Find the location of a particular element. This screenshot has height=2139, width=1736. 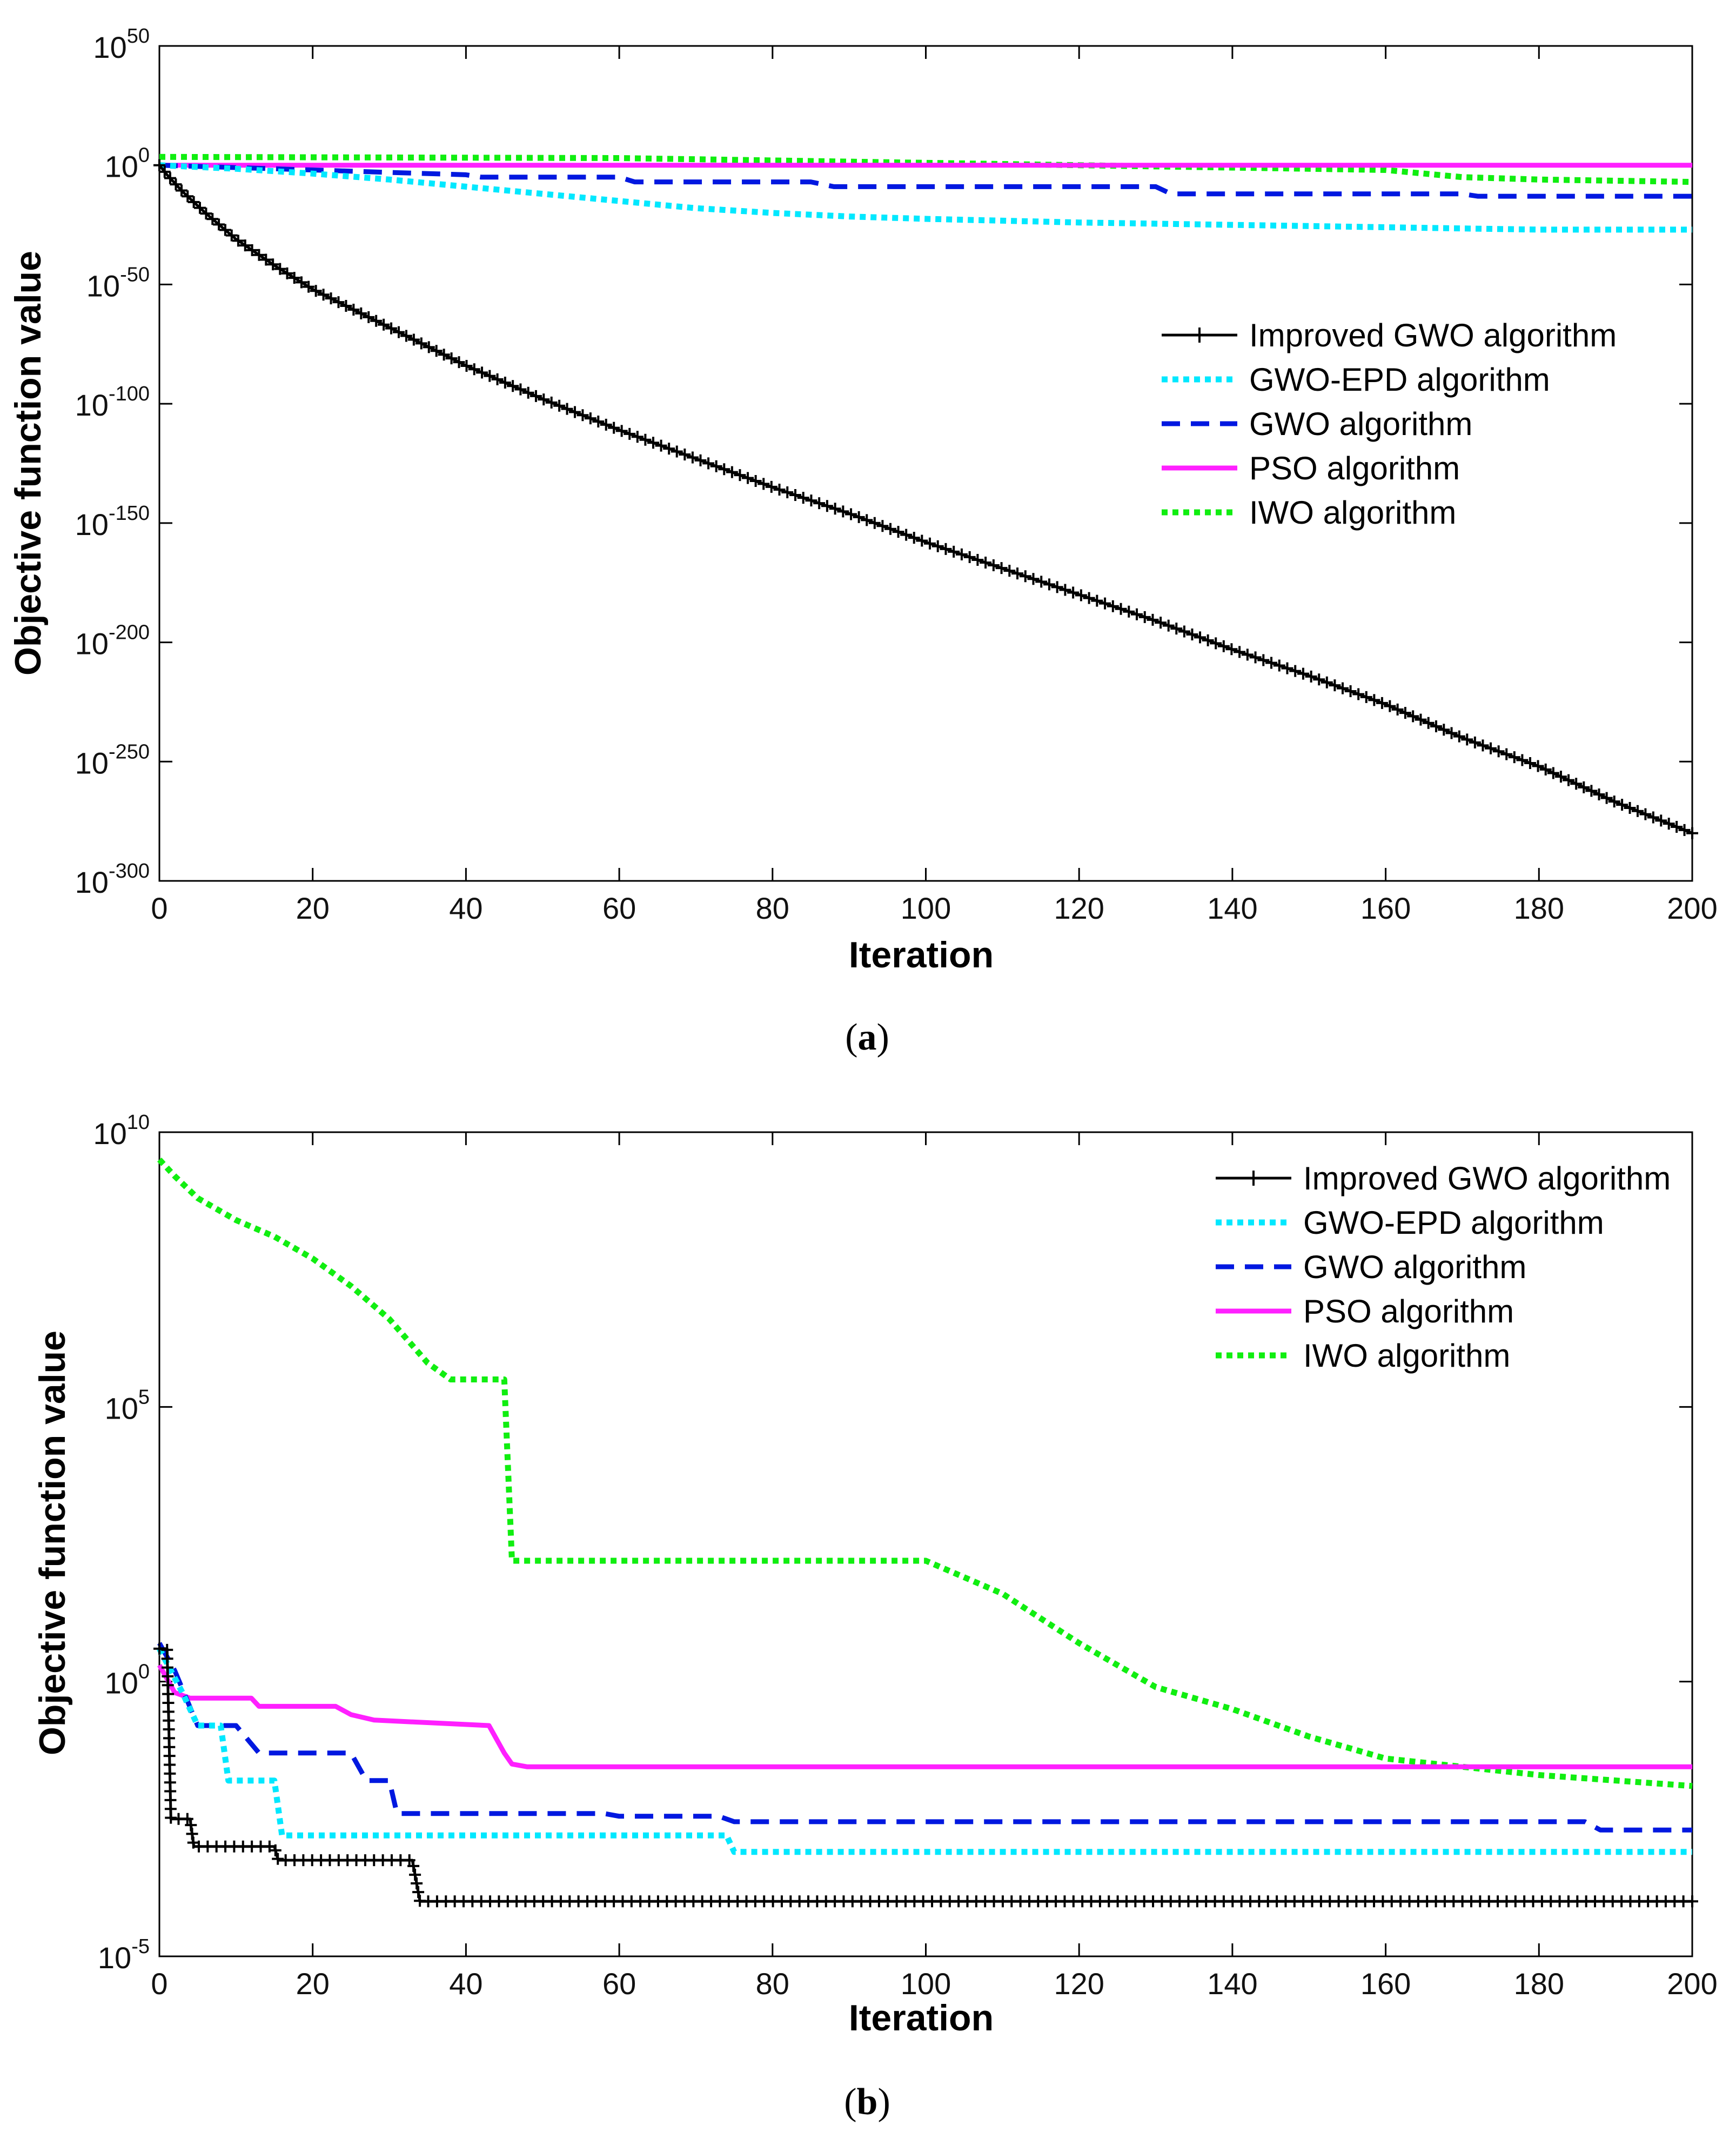

x-tick-label: 0 is located at coordinates (159, 908).